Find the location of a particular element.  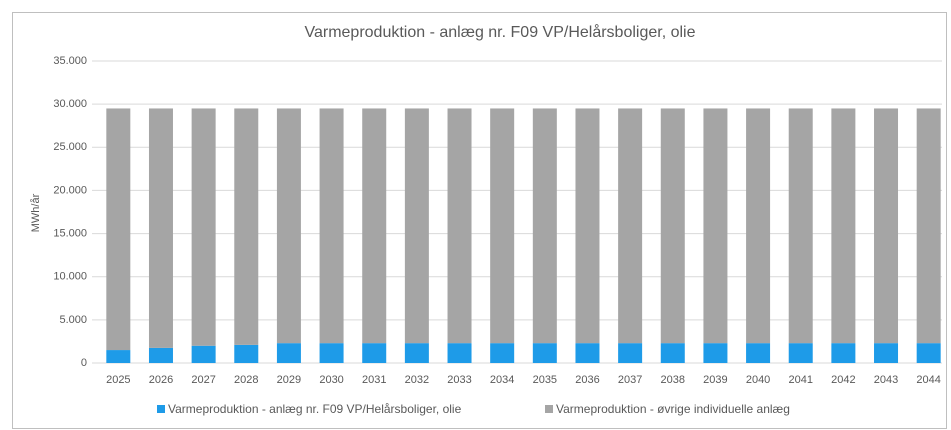

y-tick-label: 15.000 is located at coordinates (70, 233).